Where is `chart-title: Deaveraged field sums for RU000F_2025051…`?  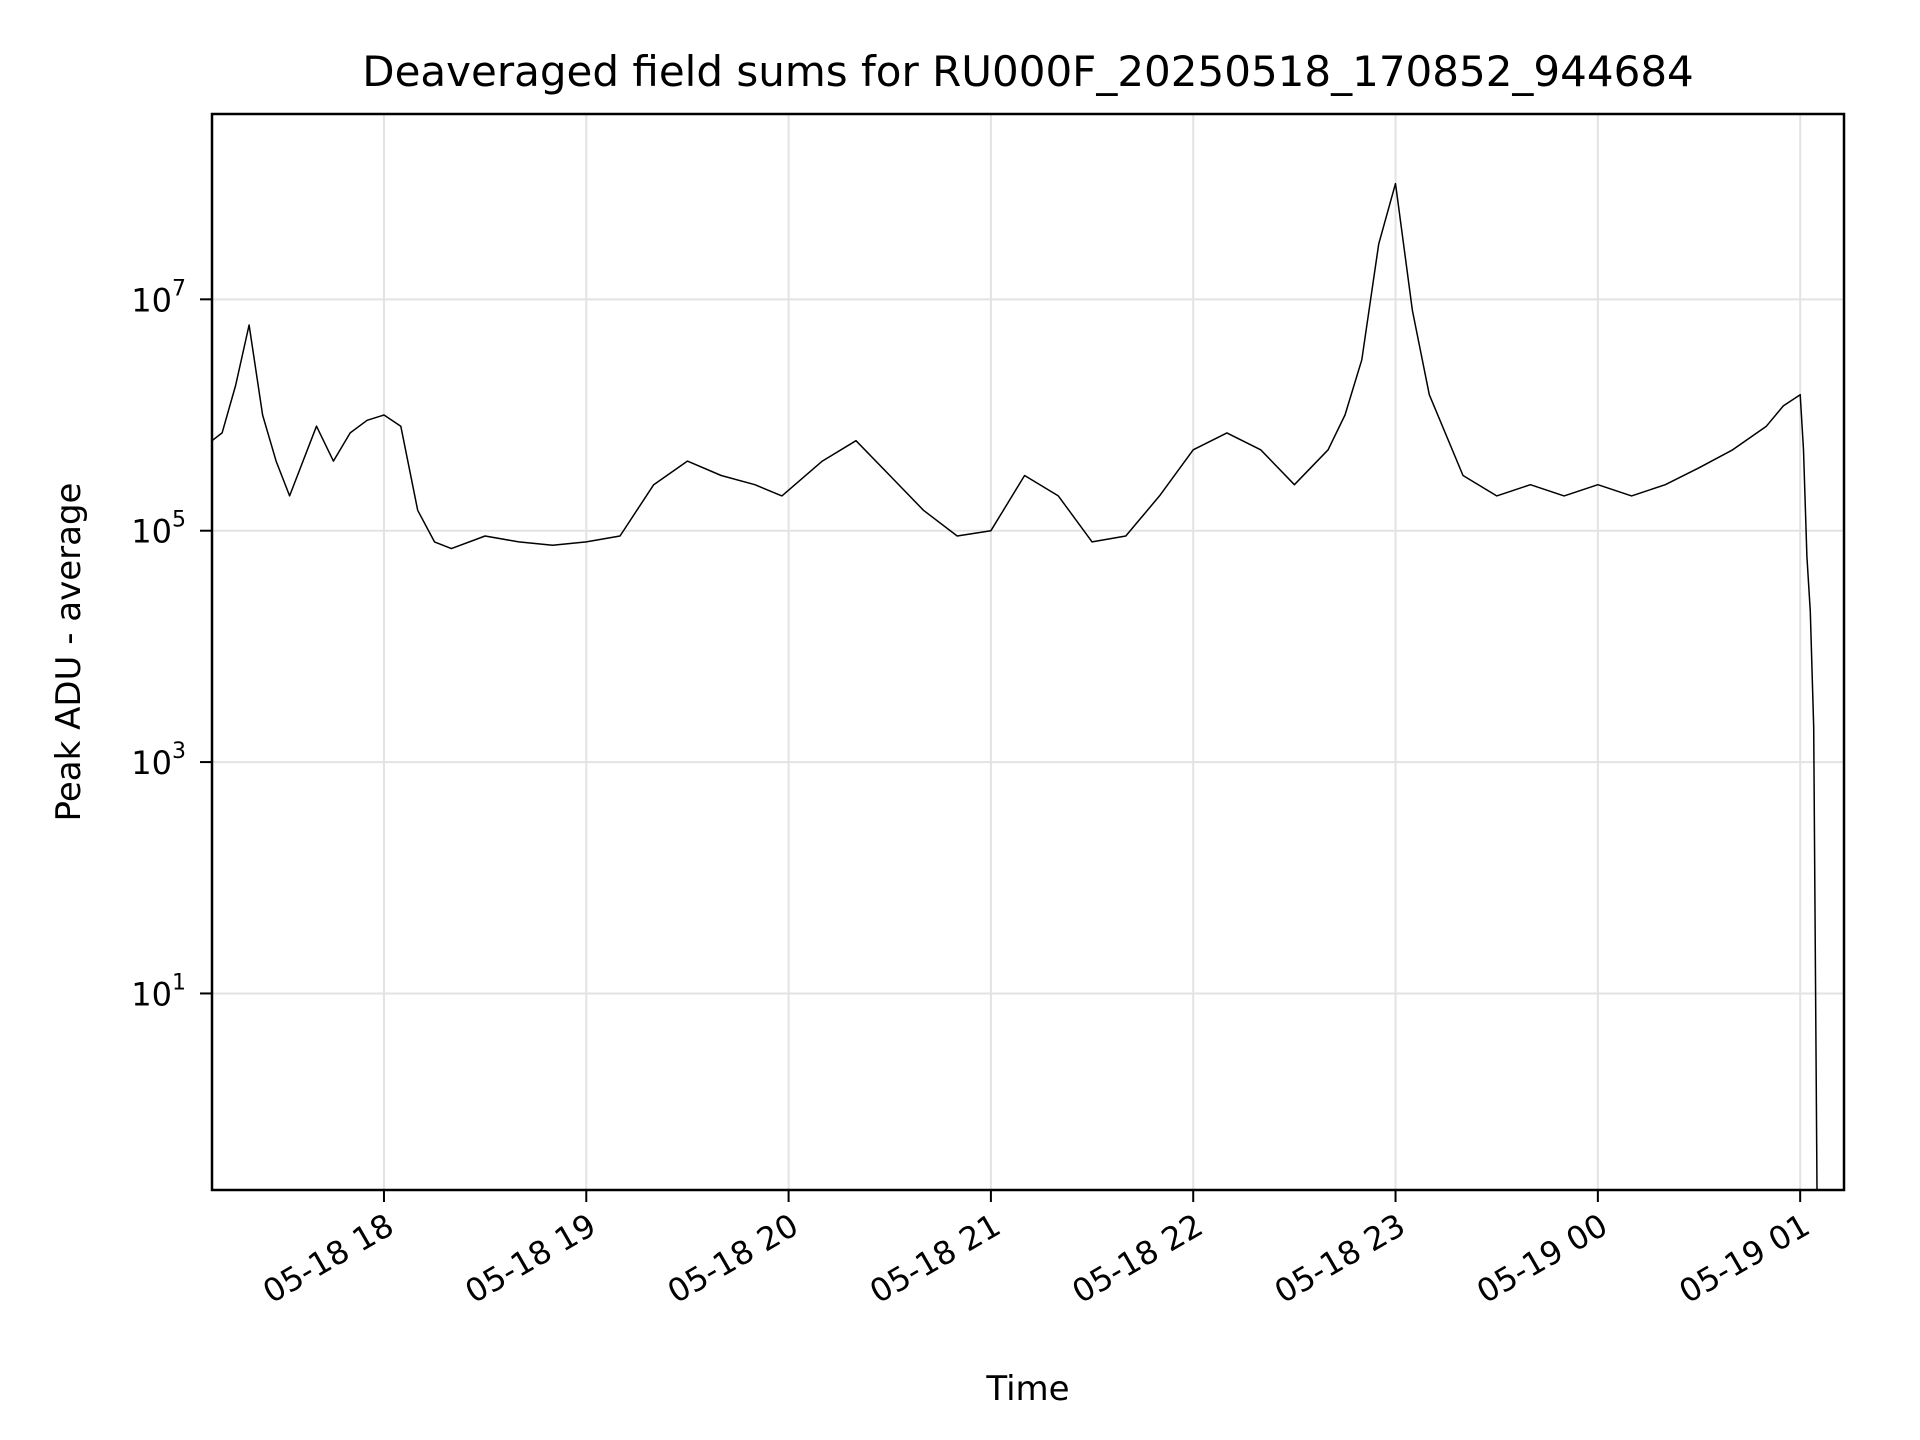 chart-title: Deaveraged field sums for RU000F_2025051… is located at coordinates (1028, 71).